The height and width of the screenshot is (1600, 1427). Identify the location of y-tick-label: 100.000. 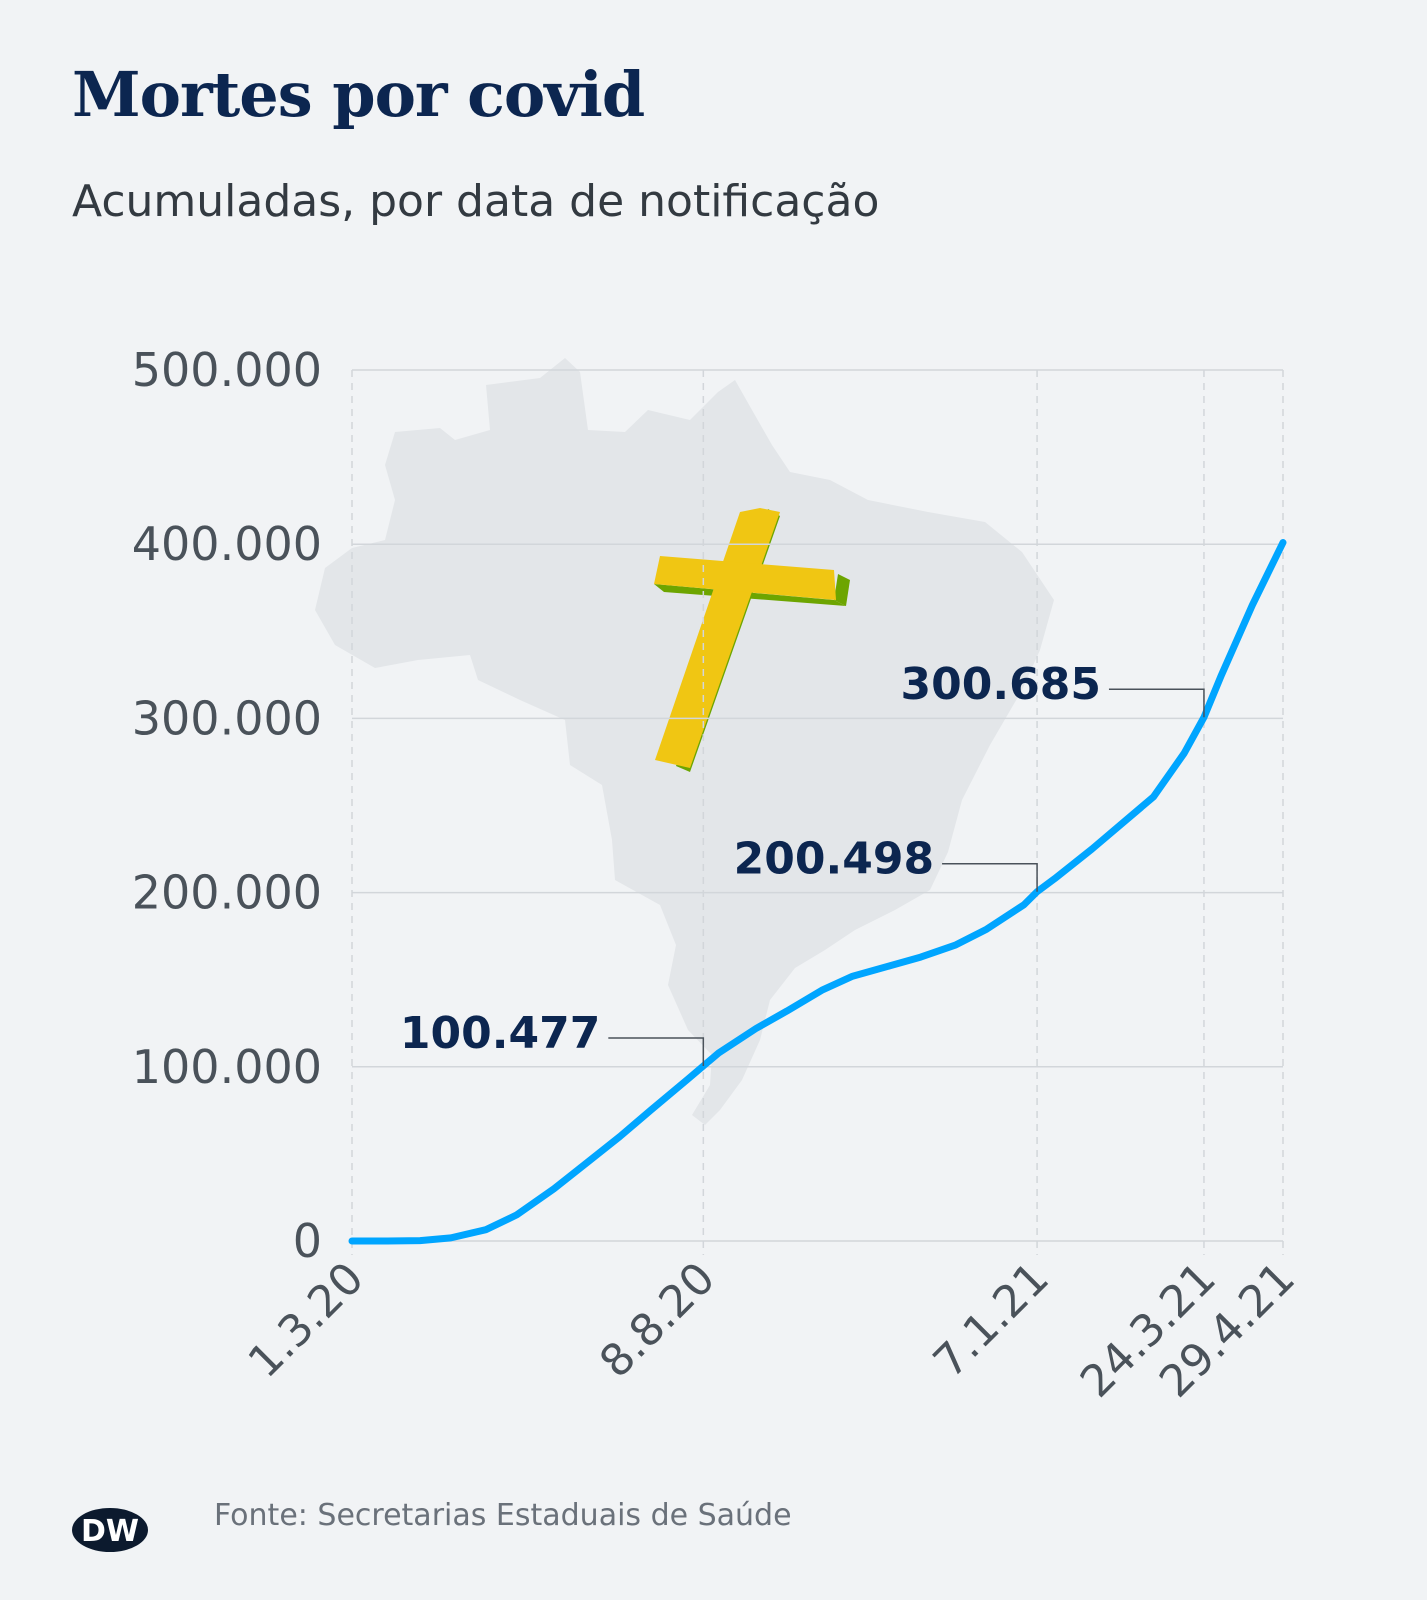
(227, 1067).